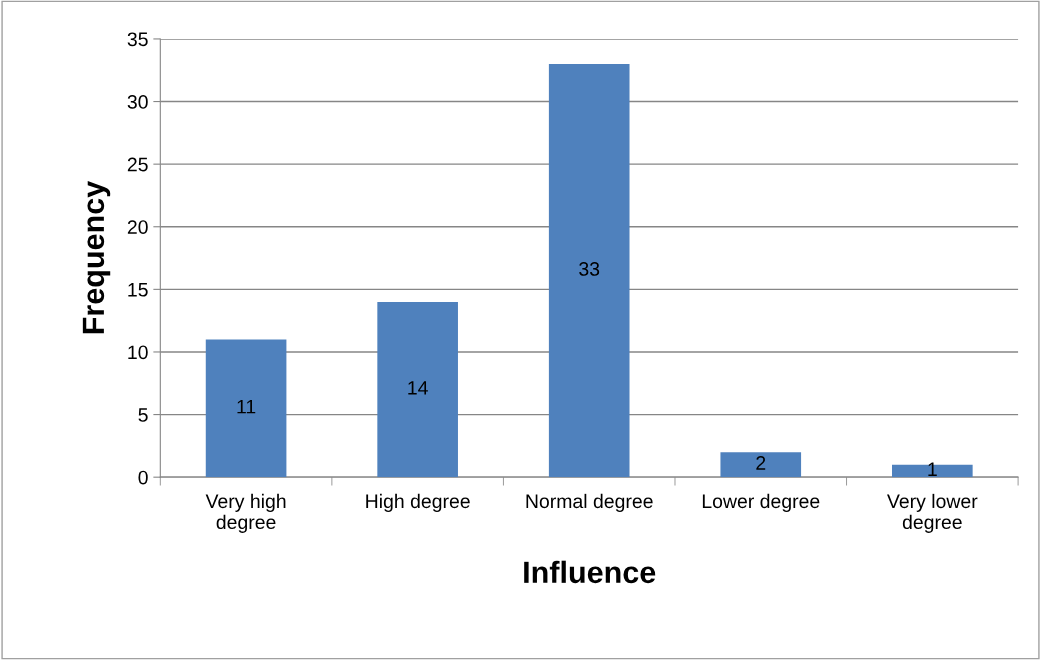 The height and width of the screenshot is (660, 1041). Describe the element at coordinates (761, 502) in the screenshot. I see `x-tick-label: Lower degree` at that location.